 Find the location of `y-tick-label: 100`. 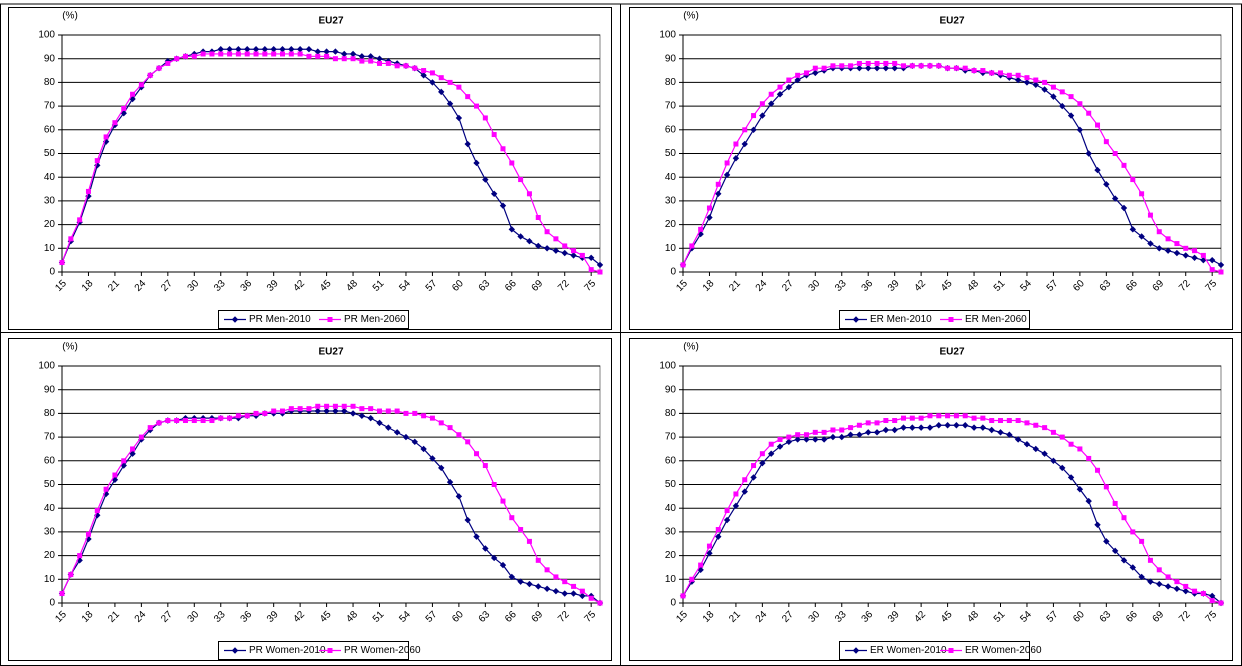

y-tick-label: 100 is located at coordinates (46, 366).